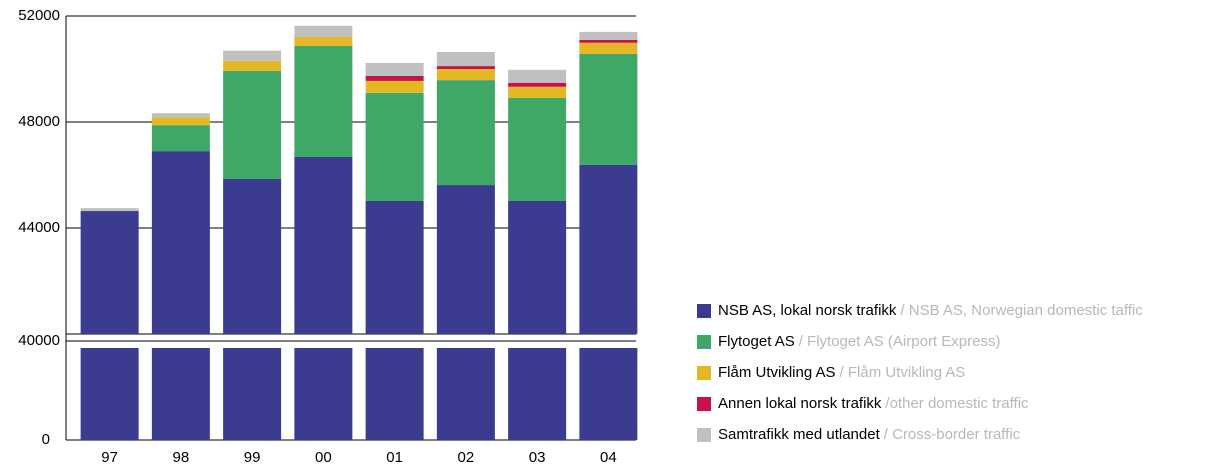  What do you see at coordinates (252, 457) in the screenshot?
I see `x-tick-label: 99` at bounding box center [252, 457].